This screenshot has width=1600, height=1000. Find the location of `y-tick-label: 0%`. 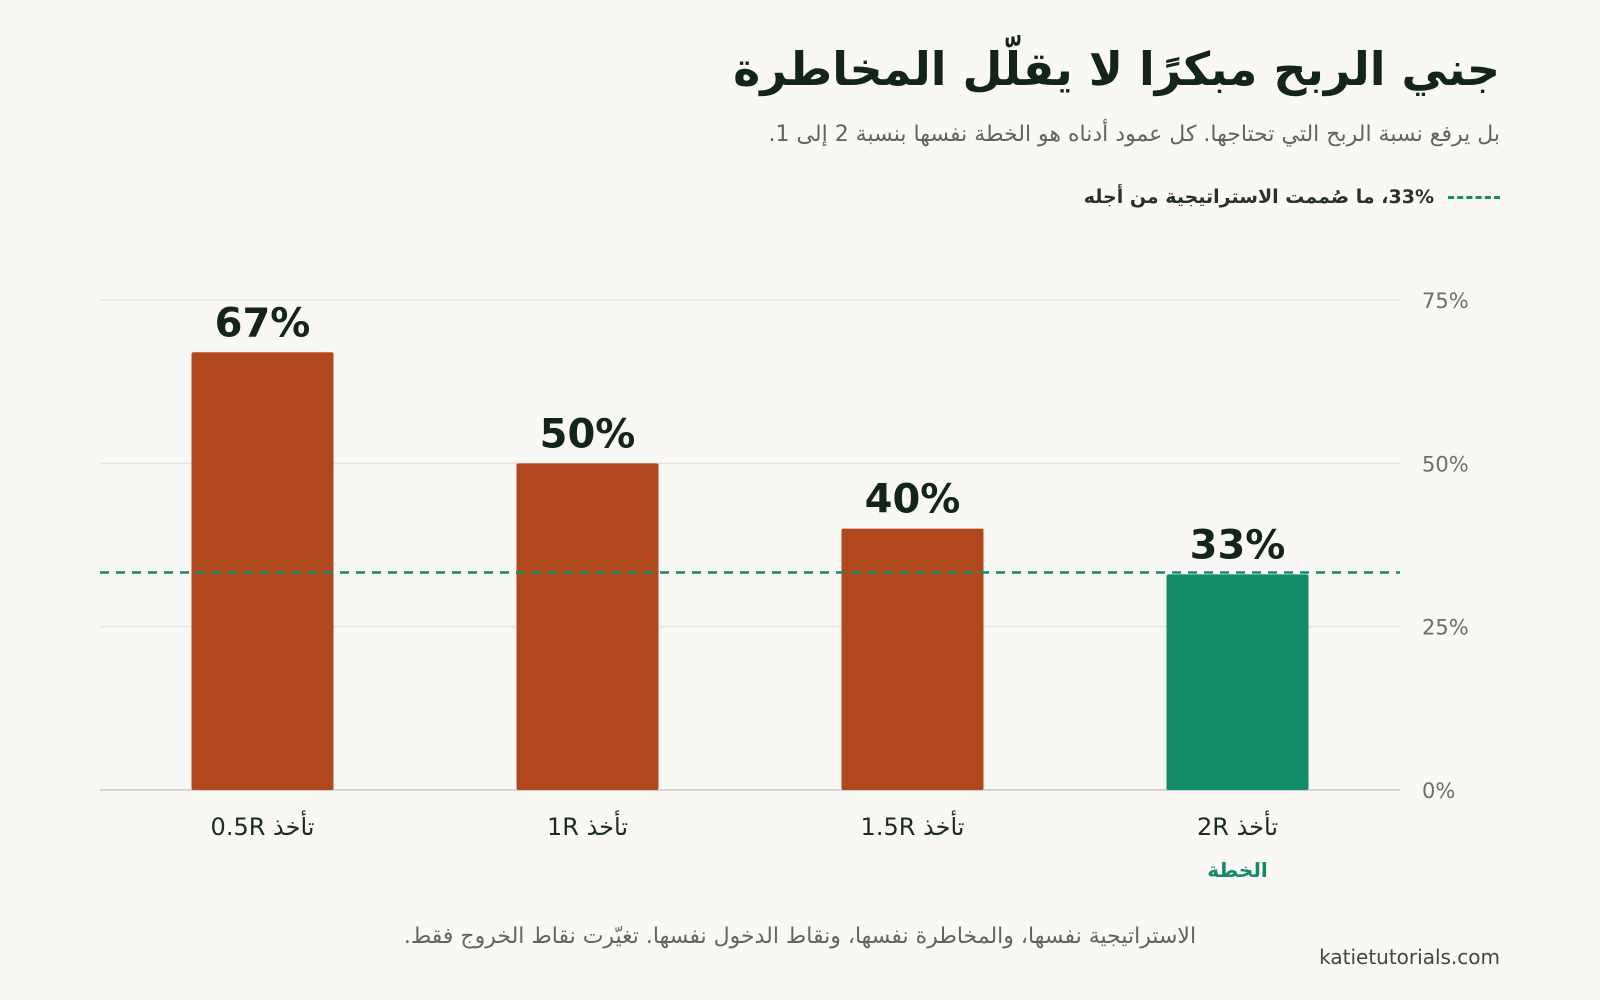

y-tick-label: 0% is located at coordinates (1438, 791).